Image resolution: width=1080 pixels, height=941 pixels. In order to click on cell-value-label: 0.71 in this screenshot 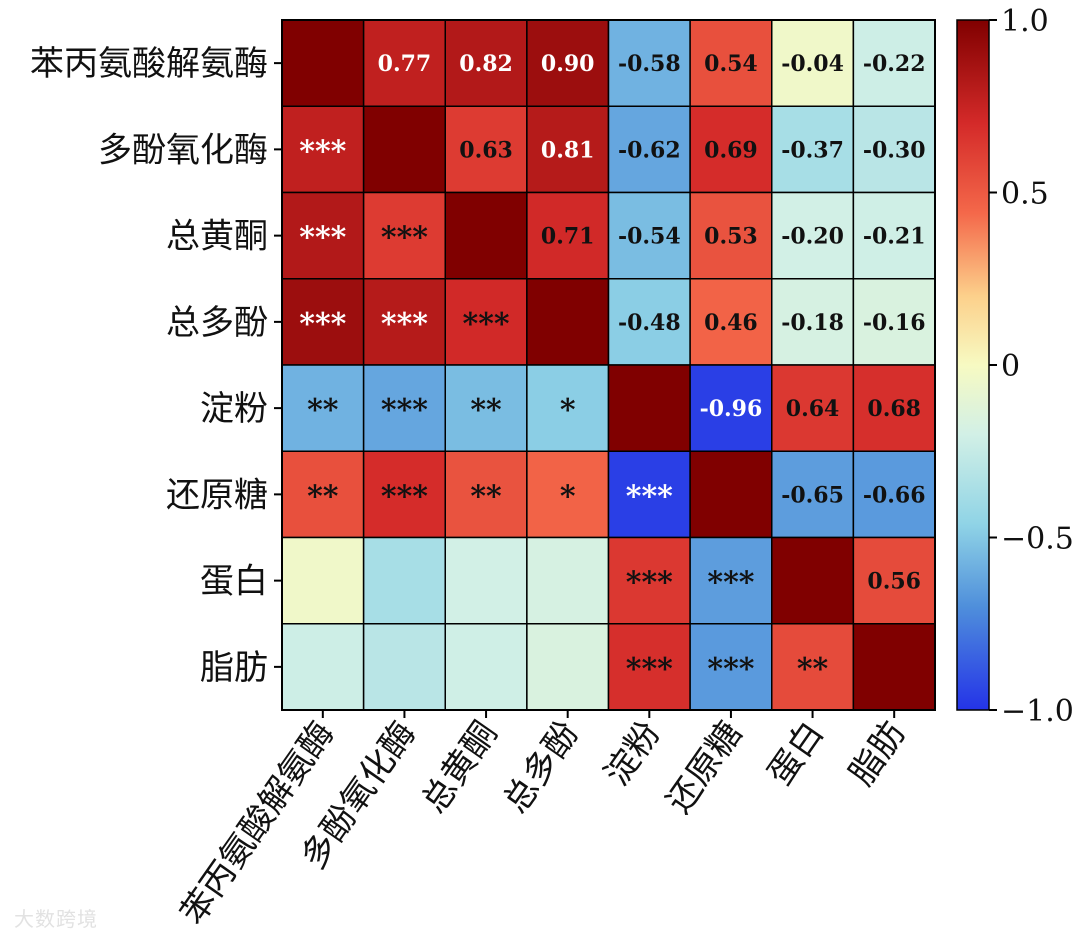, I will do `click(568, 237)`.